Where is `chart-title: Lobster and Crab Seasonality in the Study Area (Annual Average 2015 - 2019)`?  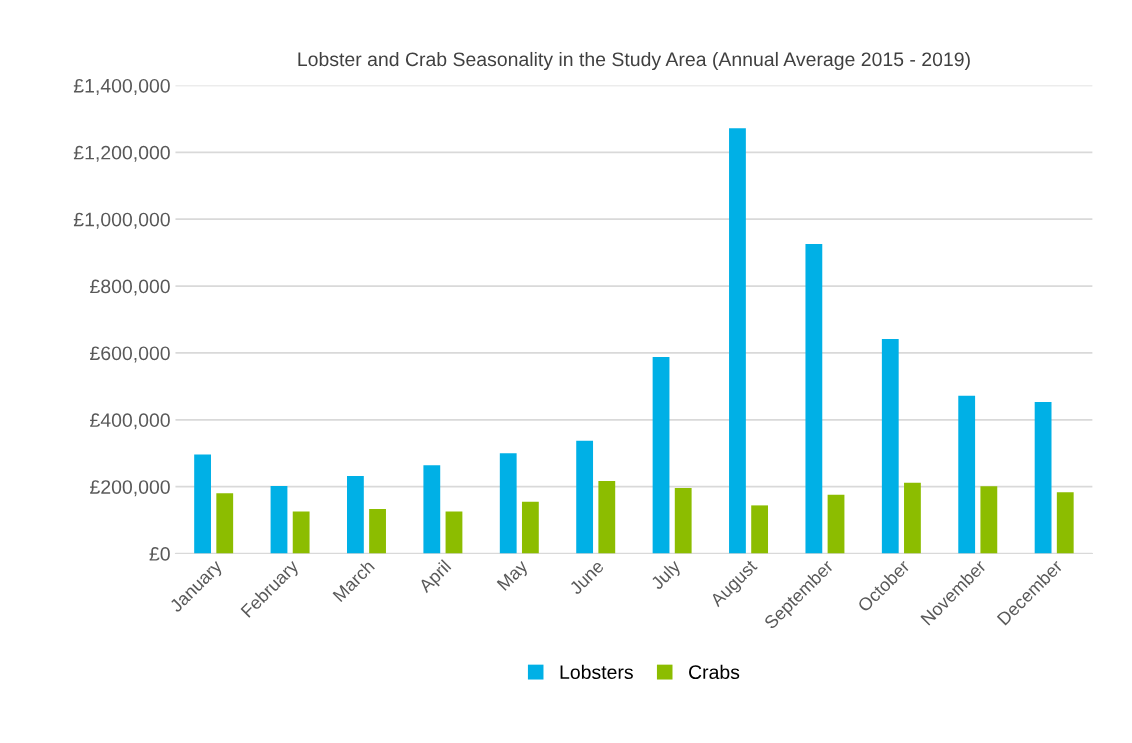
chart-title: Lobster and Crab Seasonality in the Study Area (Annual Average 2015 - 2019) is located at coordinates (634, 61).